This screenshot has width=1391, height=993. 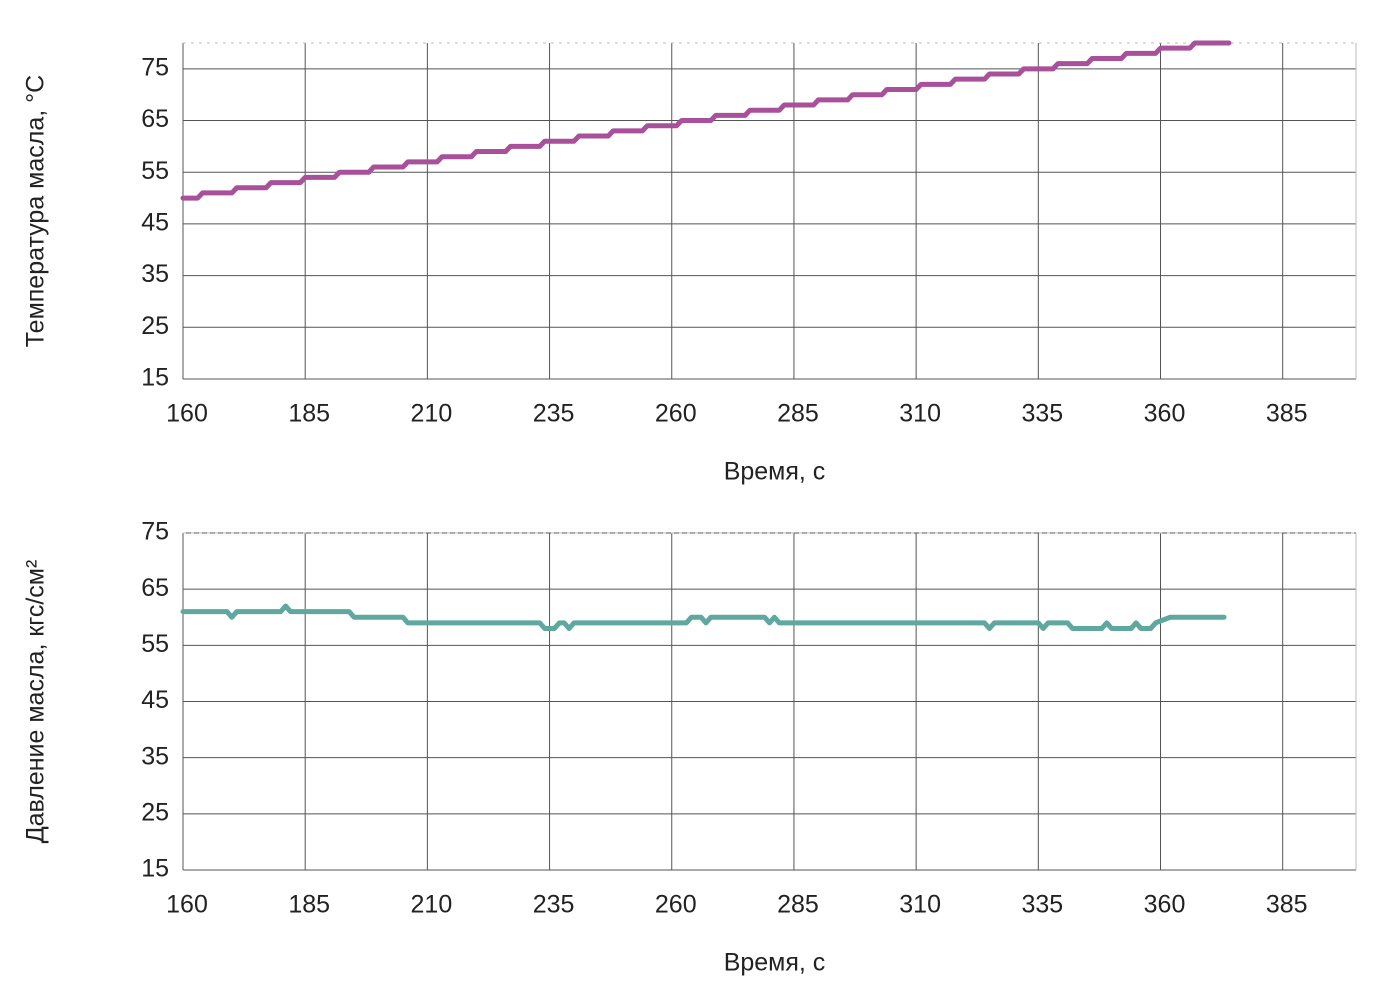 What do you see at coordinates (36, 702) in the screenshot?
I see `y-axis-label: Давление масла, кгс/см²` at bounding box center [36, 702].